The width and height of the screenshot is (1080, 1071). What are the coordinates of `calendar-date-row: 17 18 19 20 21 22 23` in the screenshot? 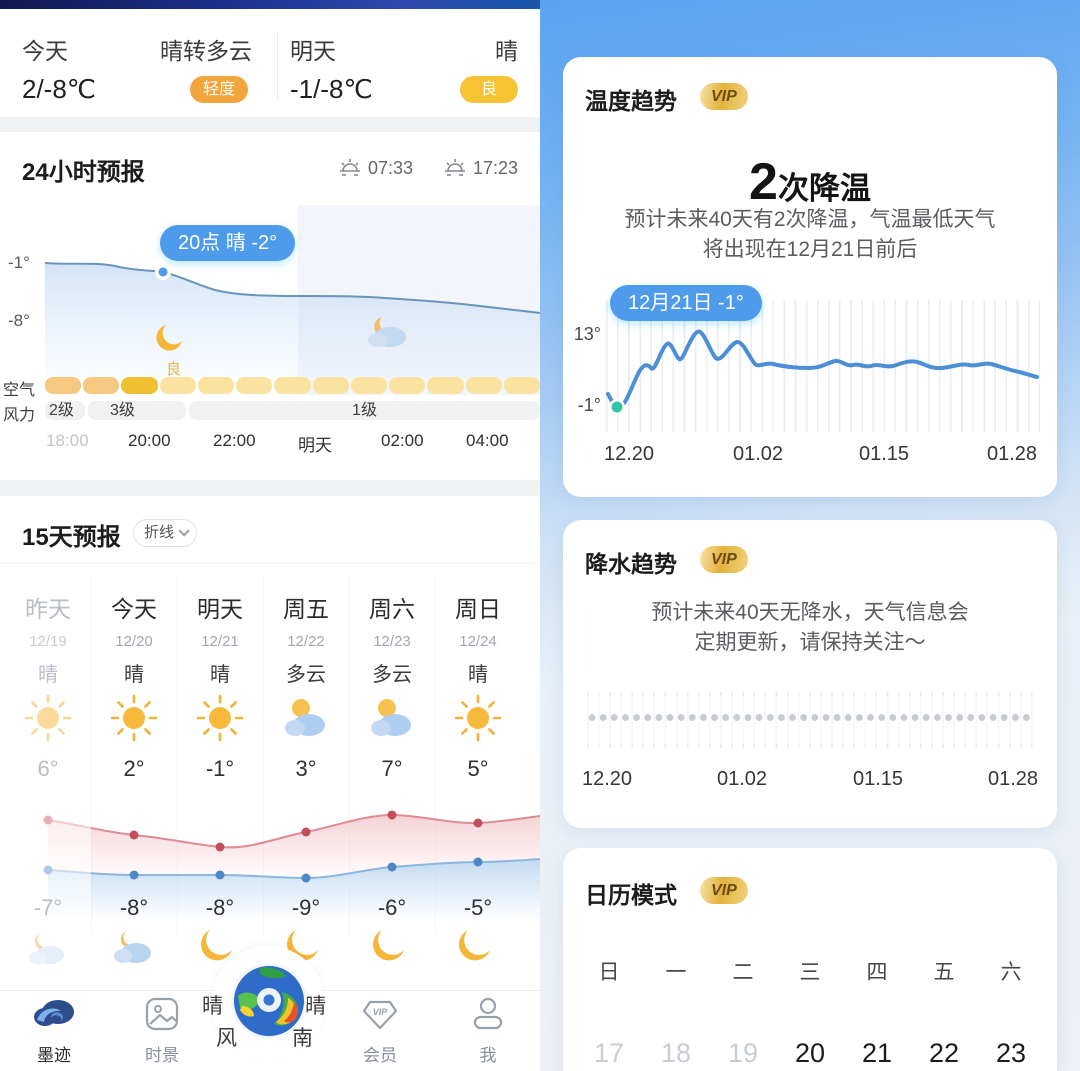 It's located at (810, 1053).